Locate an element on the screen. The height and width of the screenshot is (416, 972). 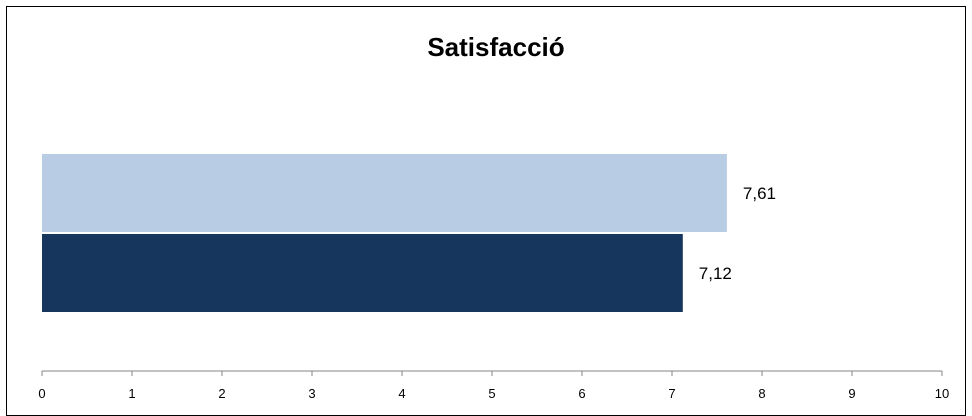
x-tick-label-3: 3 is located at coordinates (311, 393).